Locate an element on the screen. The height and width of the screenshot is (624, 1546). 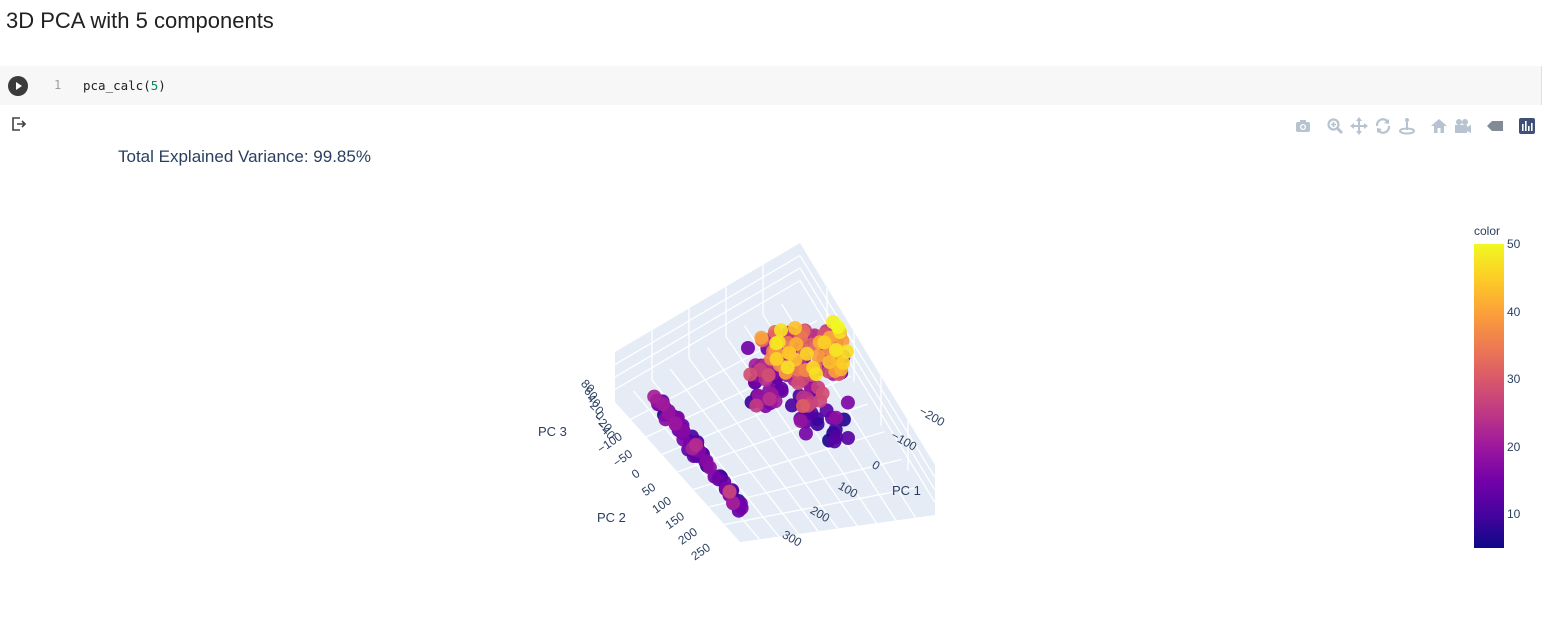
axis-title-pc2: PC 2 is located at coordinates (611, 517).